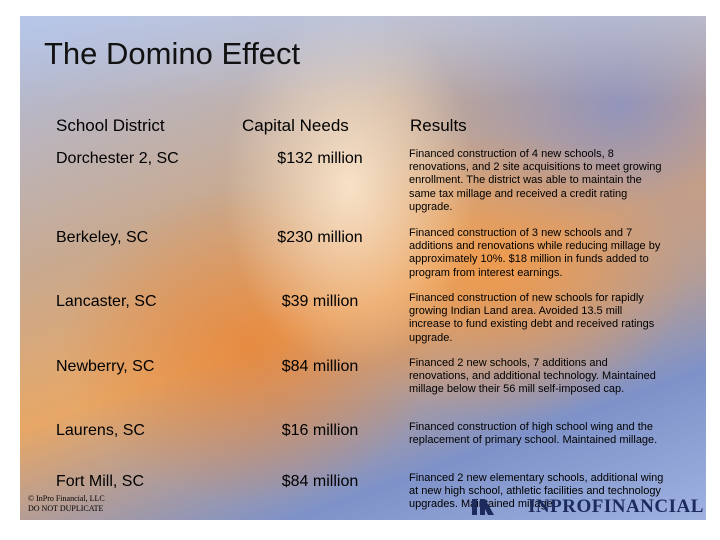 The height and width of the screenshot is (540, 720). What do you see at coordinates (295, 125) in the screenshot?
I see `header-capital-needs: Capital Needs` at bounding box center [295, 125].